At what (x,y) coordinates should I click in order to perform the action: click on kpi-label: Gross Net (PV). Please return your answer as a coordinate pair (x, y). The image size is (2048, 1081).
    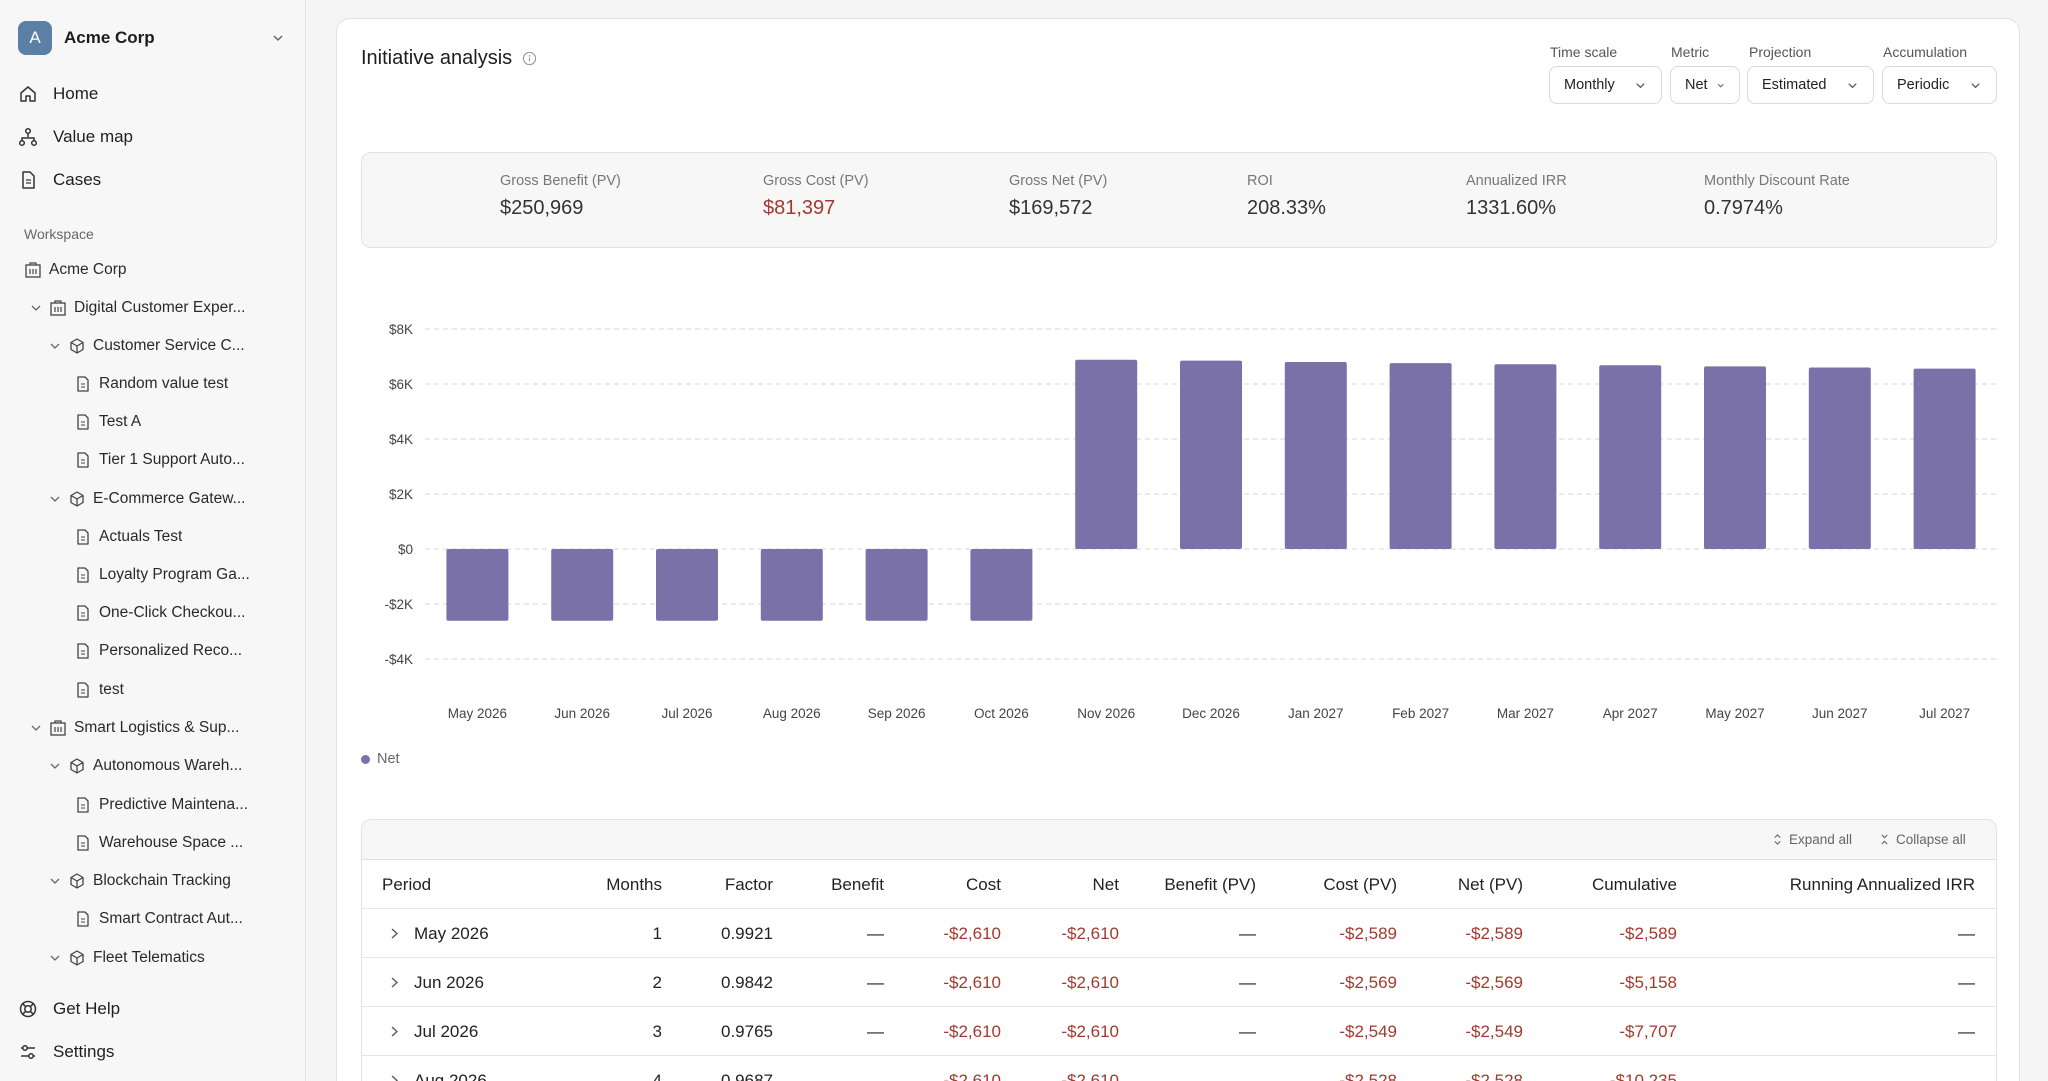
    Looking at the image, I should click on (1058, 181).